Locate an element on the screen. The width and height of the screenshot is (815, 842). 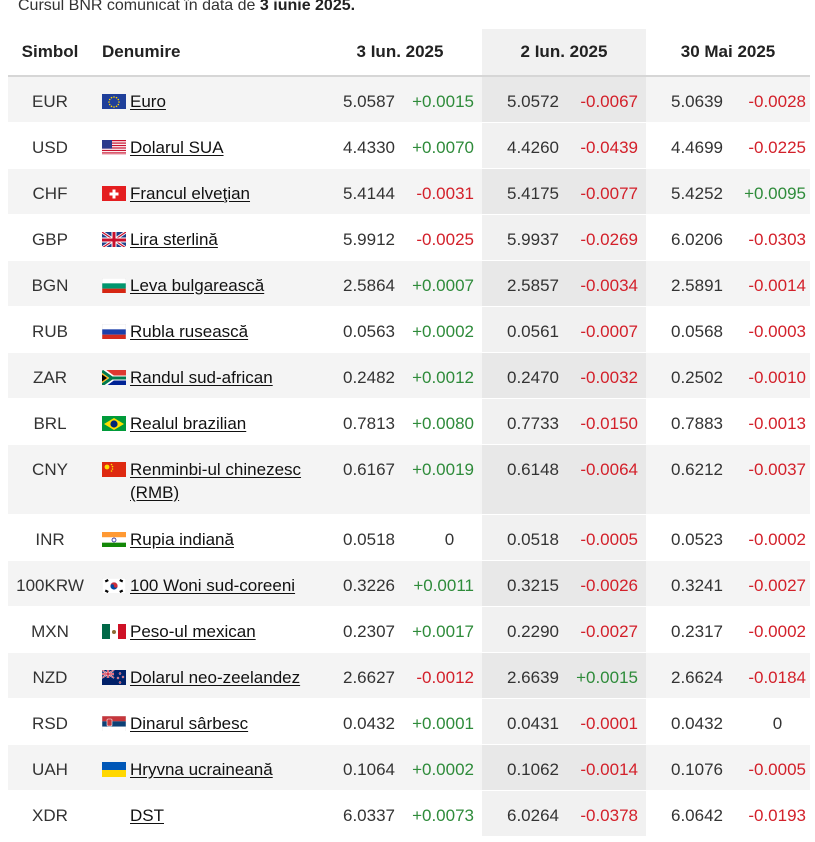
rate-value-2: 4.4260 is located at coordinates (533, 147).